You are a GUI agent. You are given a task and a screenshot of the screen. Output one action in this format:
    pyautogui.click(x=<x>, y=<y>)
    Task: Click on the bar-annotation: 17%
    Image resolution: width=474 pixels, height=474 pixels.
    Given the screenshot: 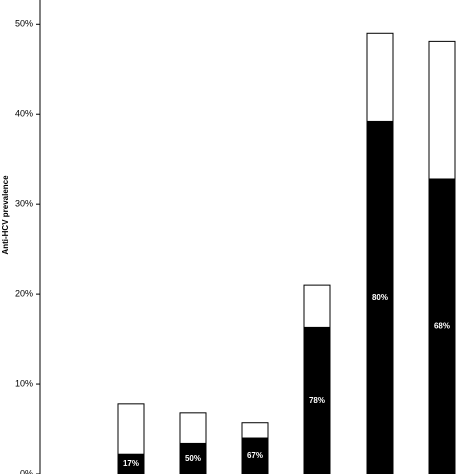 What is the action you would take?
    pyautogui.click(x=131, y=463)
    